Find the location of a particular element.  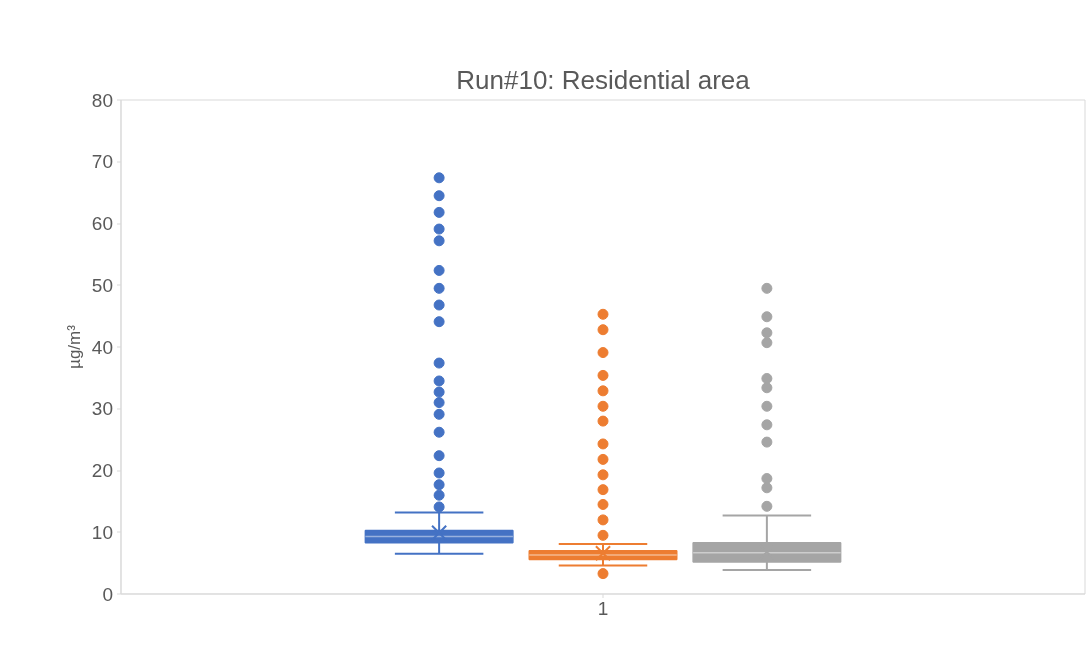

y-tick-label: 50 is located at coordinates (102, 285).